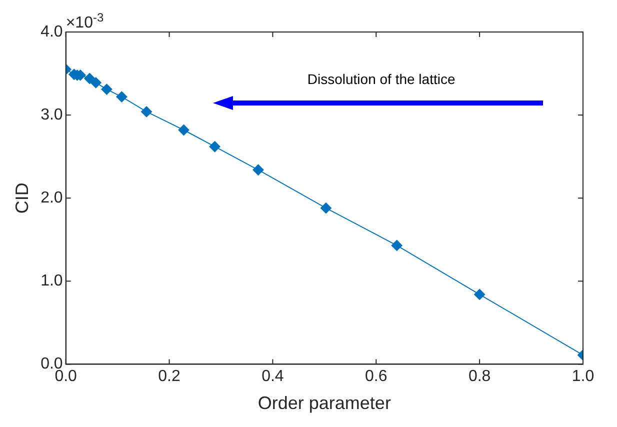  What do you see at coordinates (376, 377) in the screenshot?
I see `x-tick-label: 0.6` at bounding box center [376, 377].